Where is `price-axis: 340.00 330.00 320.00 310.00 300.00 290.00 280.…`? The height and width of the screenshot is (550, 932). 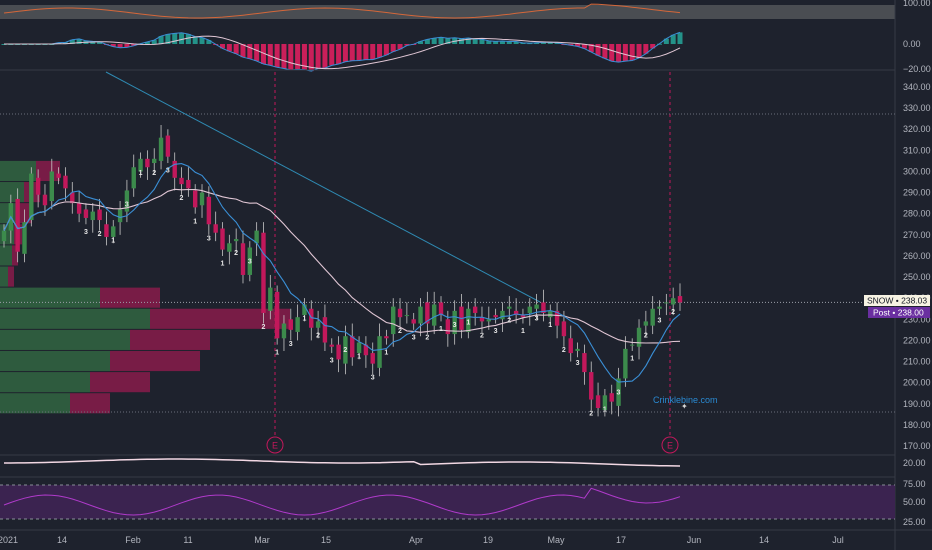 price-axis: 340.00 330.00 320.00 310.00 300.00 290.00 280.… is located at coordinates (917, 263).